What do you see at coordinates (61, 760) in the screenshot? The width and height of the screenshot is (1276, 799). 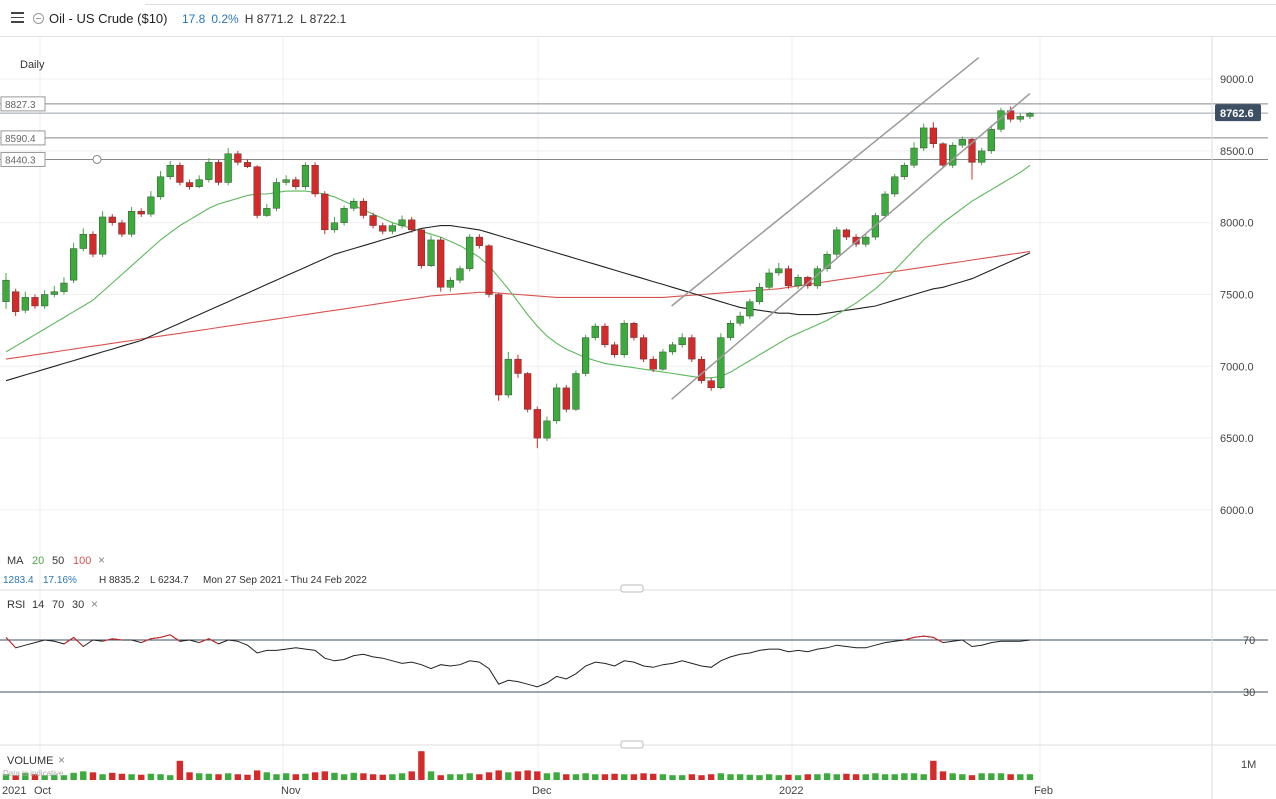 I see `volume-close-icon: ×` at bounding box center [61, 760].